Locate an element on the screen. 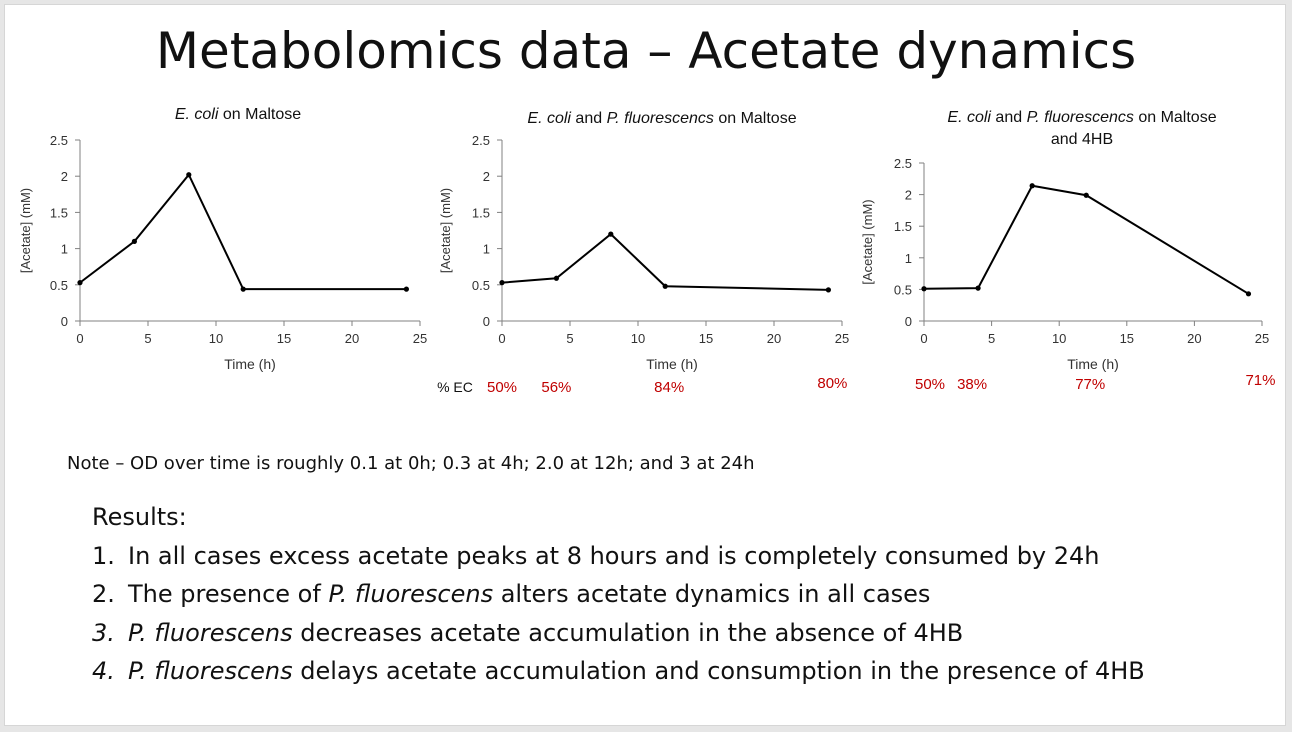 The width and height of the screenshot is (1292, 732). annotation-label: % EC is located at coordinates (455, 387).